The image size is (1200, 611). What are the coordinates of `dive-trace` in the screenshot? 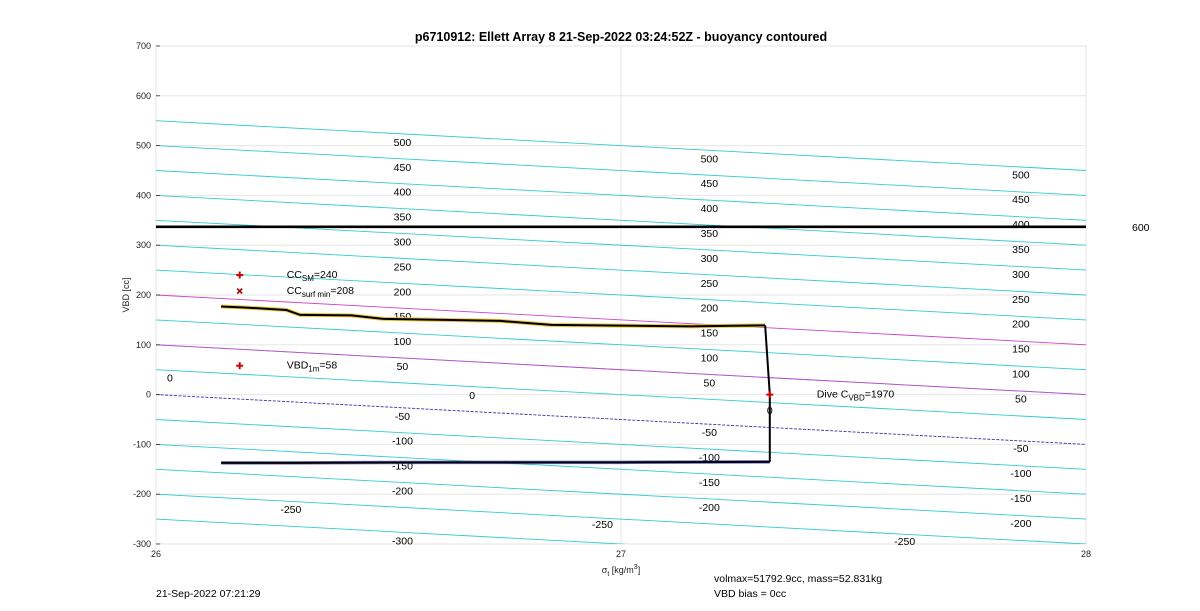 It's located at (496, 384).